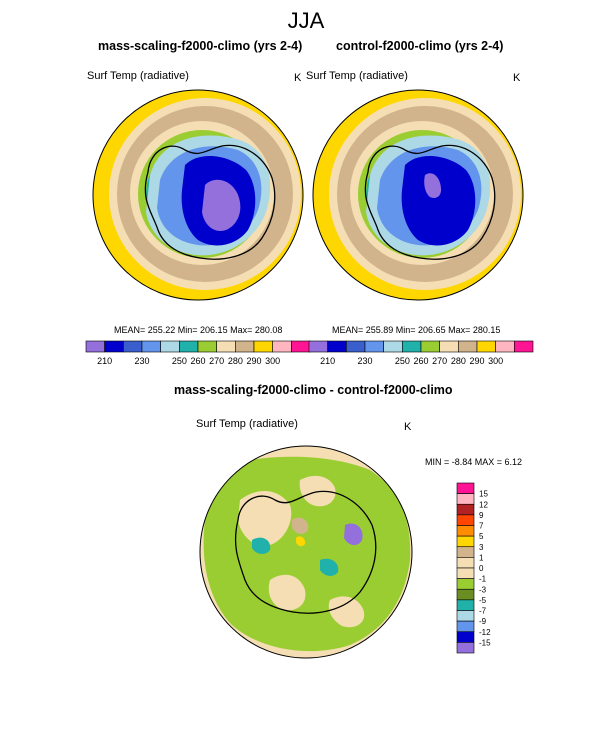 The width and height of the screenshot is (612, 738). I want to click on panel-3-colorbar-label: -5, so click(483, 600).